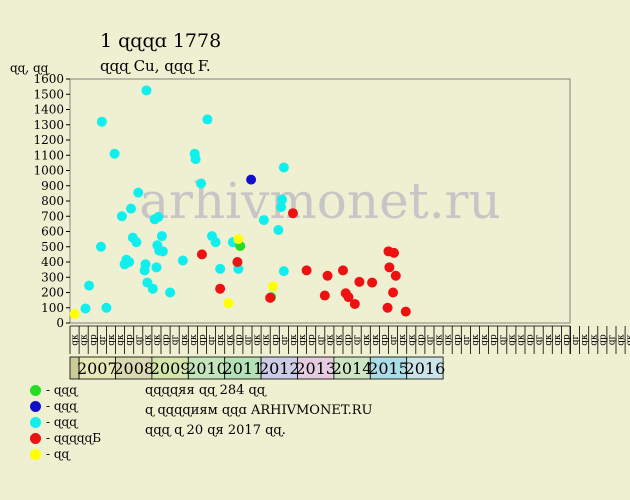 The image size is (630, 500). I want to click on watermark: arhivmonet.ru, so click(320, 201).